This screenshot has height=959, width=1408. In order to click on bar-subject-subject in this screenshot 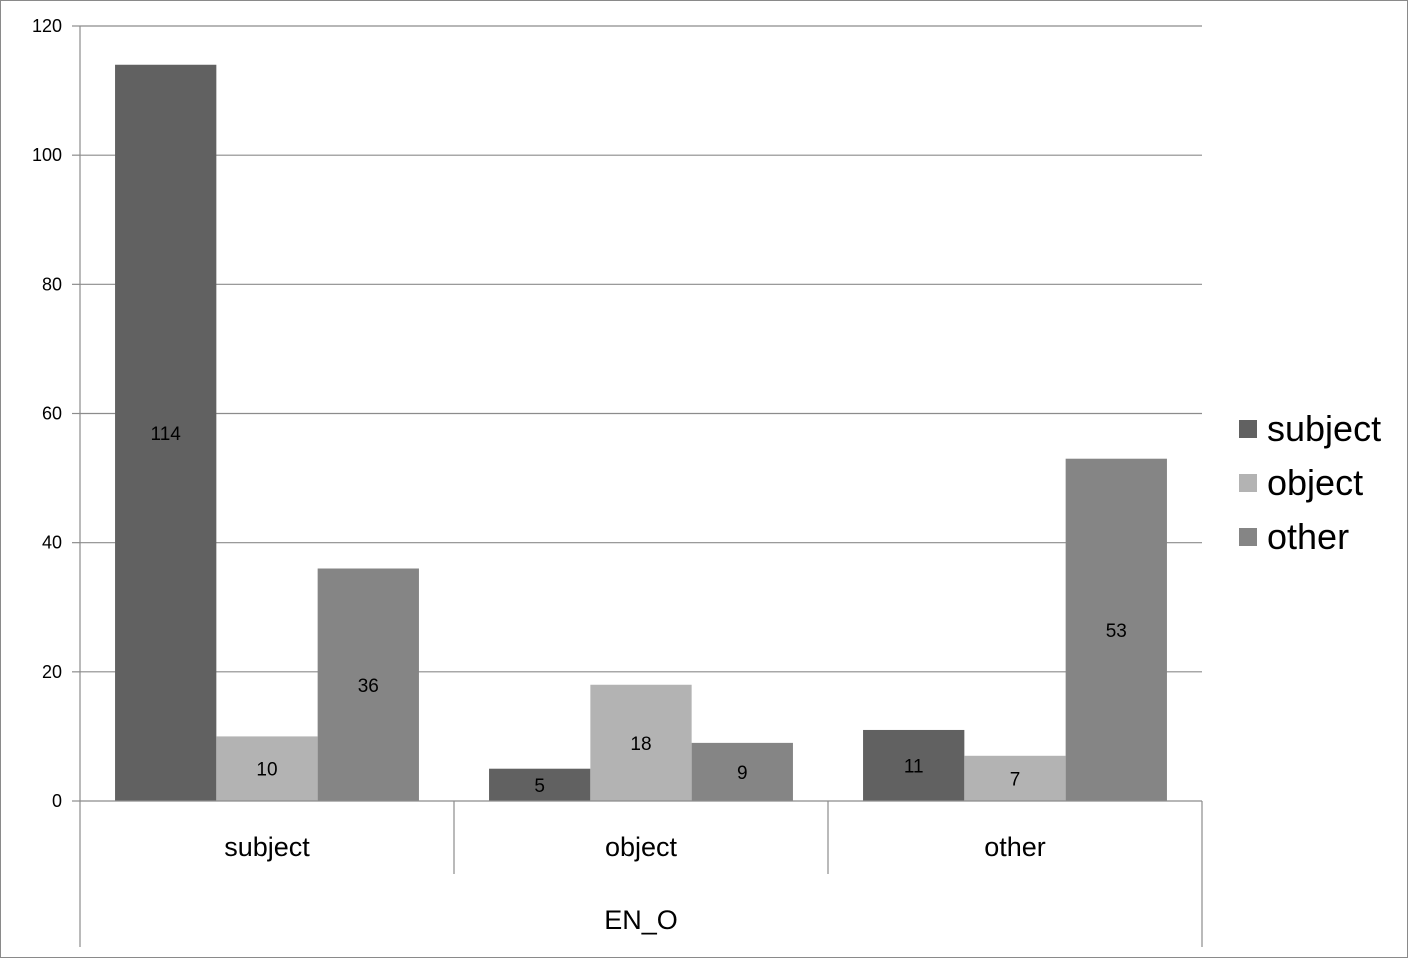, I will do `click(166, 432)`.